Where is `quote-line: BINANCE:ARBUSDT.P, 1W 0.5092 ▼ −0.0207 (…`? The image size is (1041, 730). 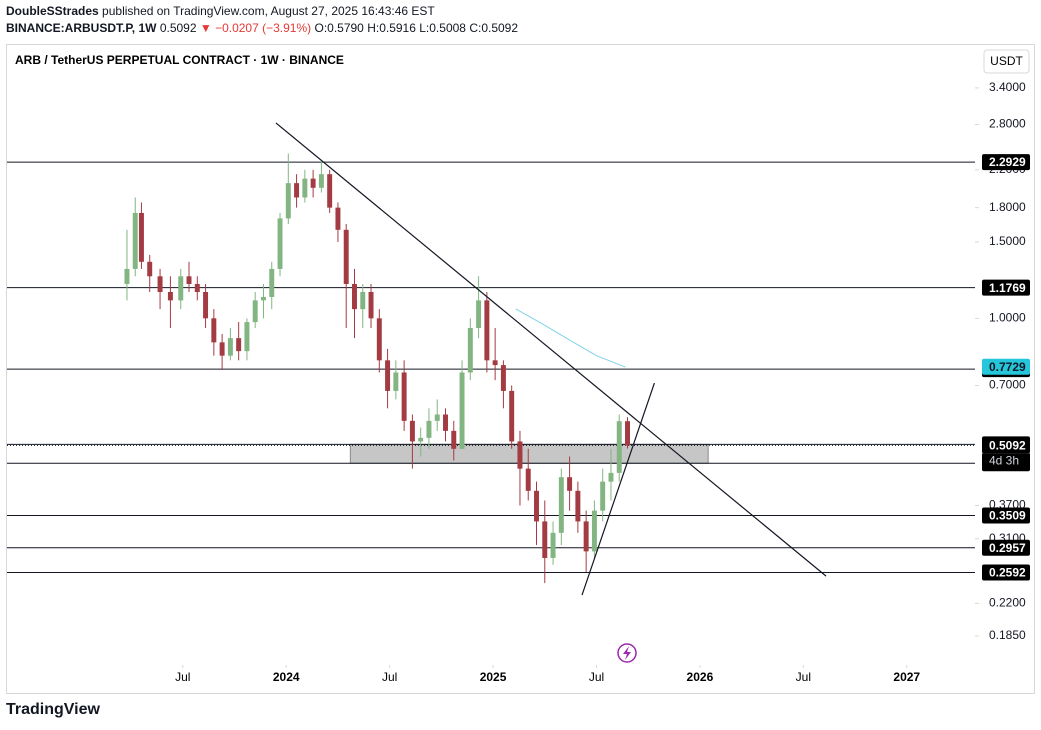 quote-line: BINANCE:ARBUSDT.P, 1W 0.5092 ▼ −0.0207 (… is located at coordinates (262, 28).